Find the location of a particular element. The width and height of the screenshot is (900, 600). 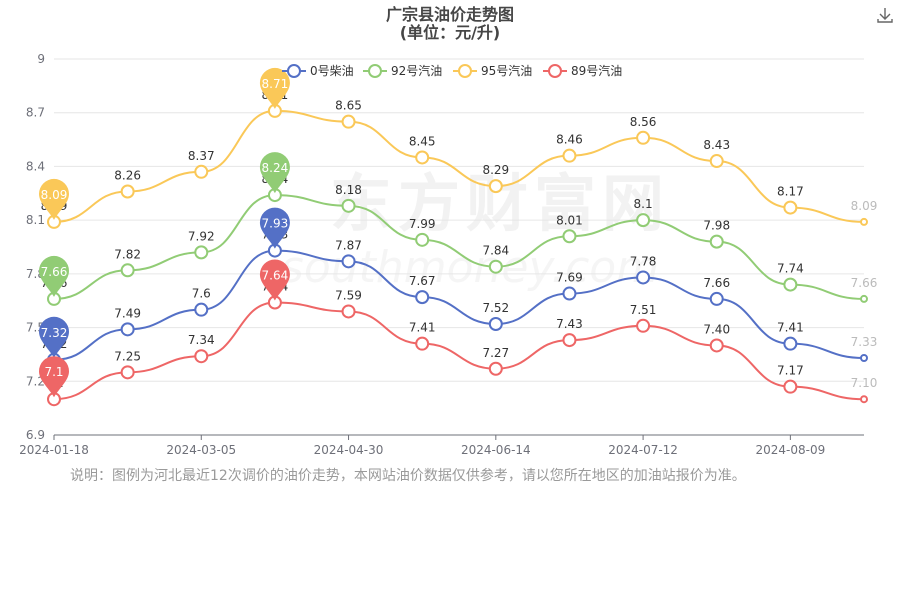

data-label: 8.45 is located at coordinates (422, 141).